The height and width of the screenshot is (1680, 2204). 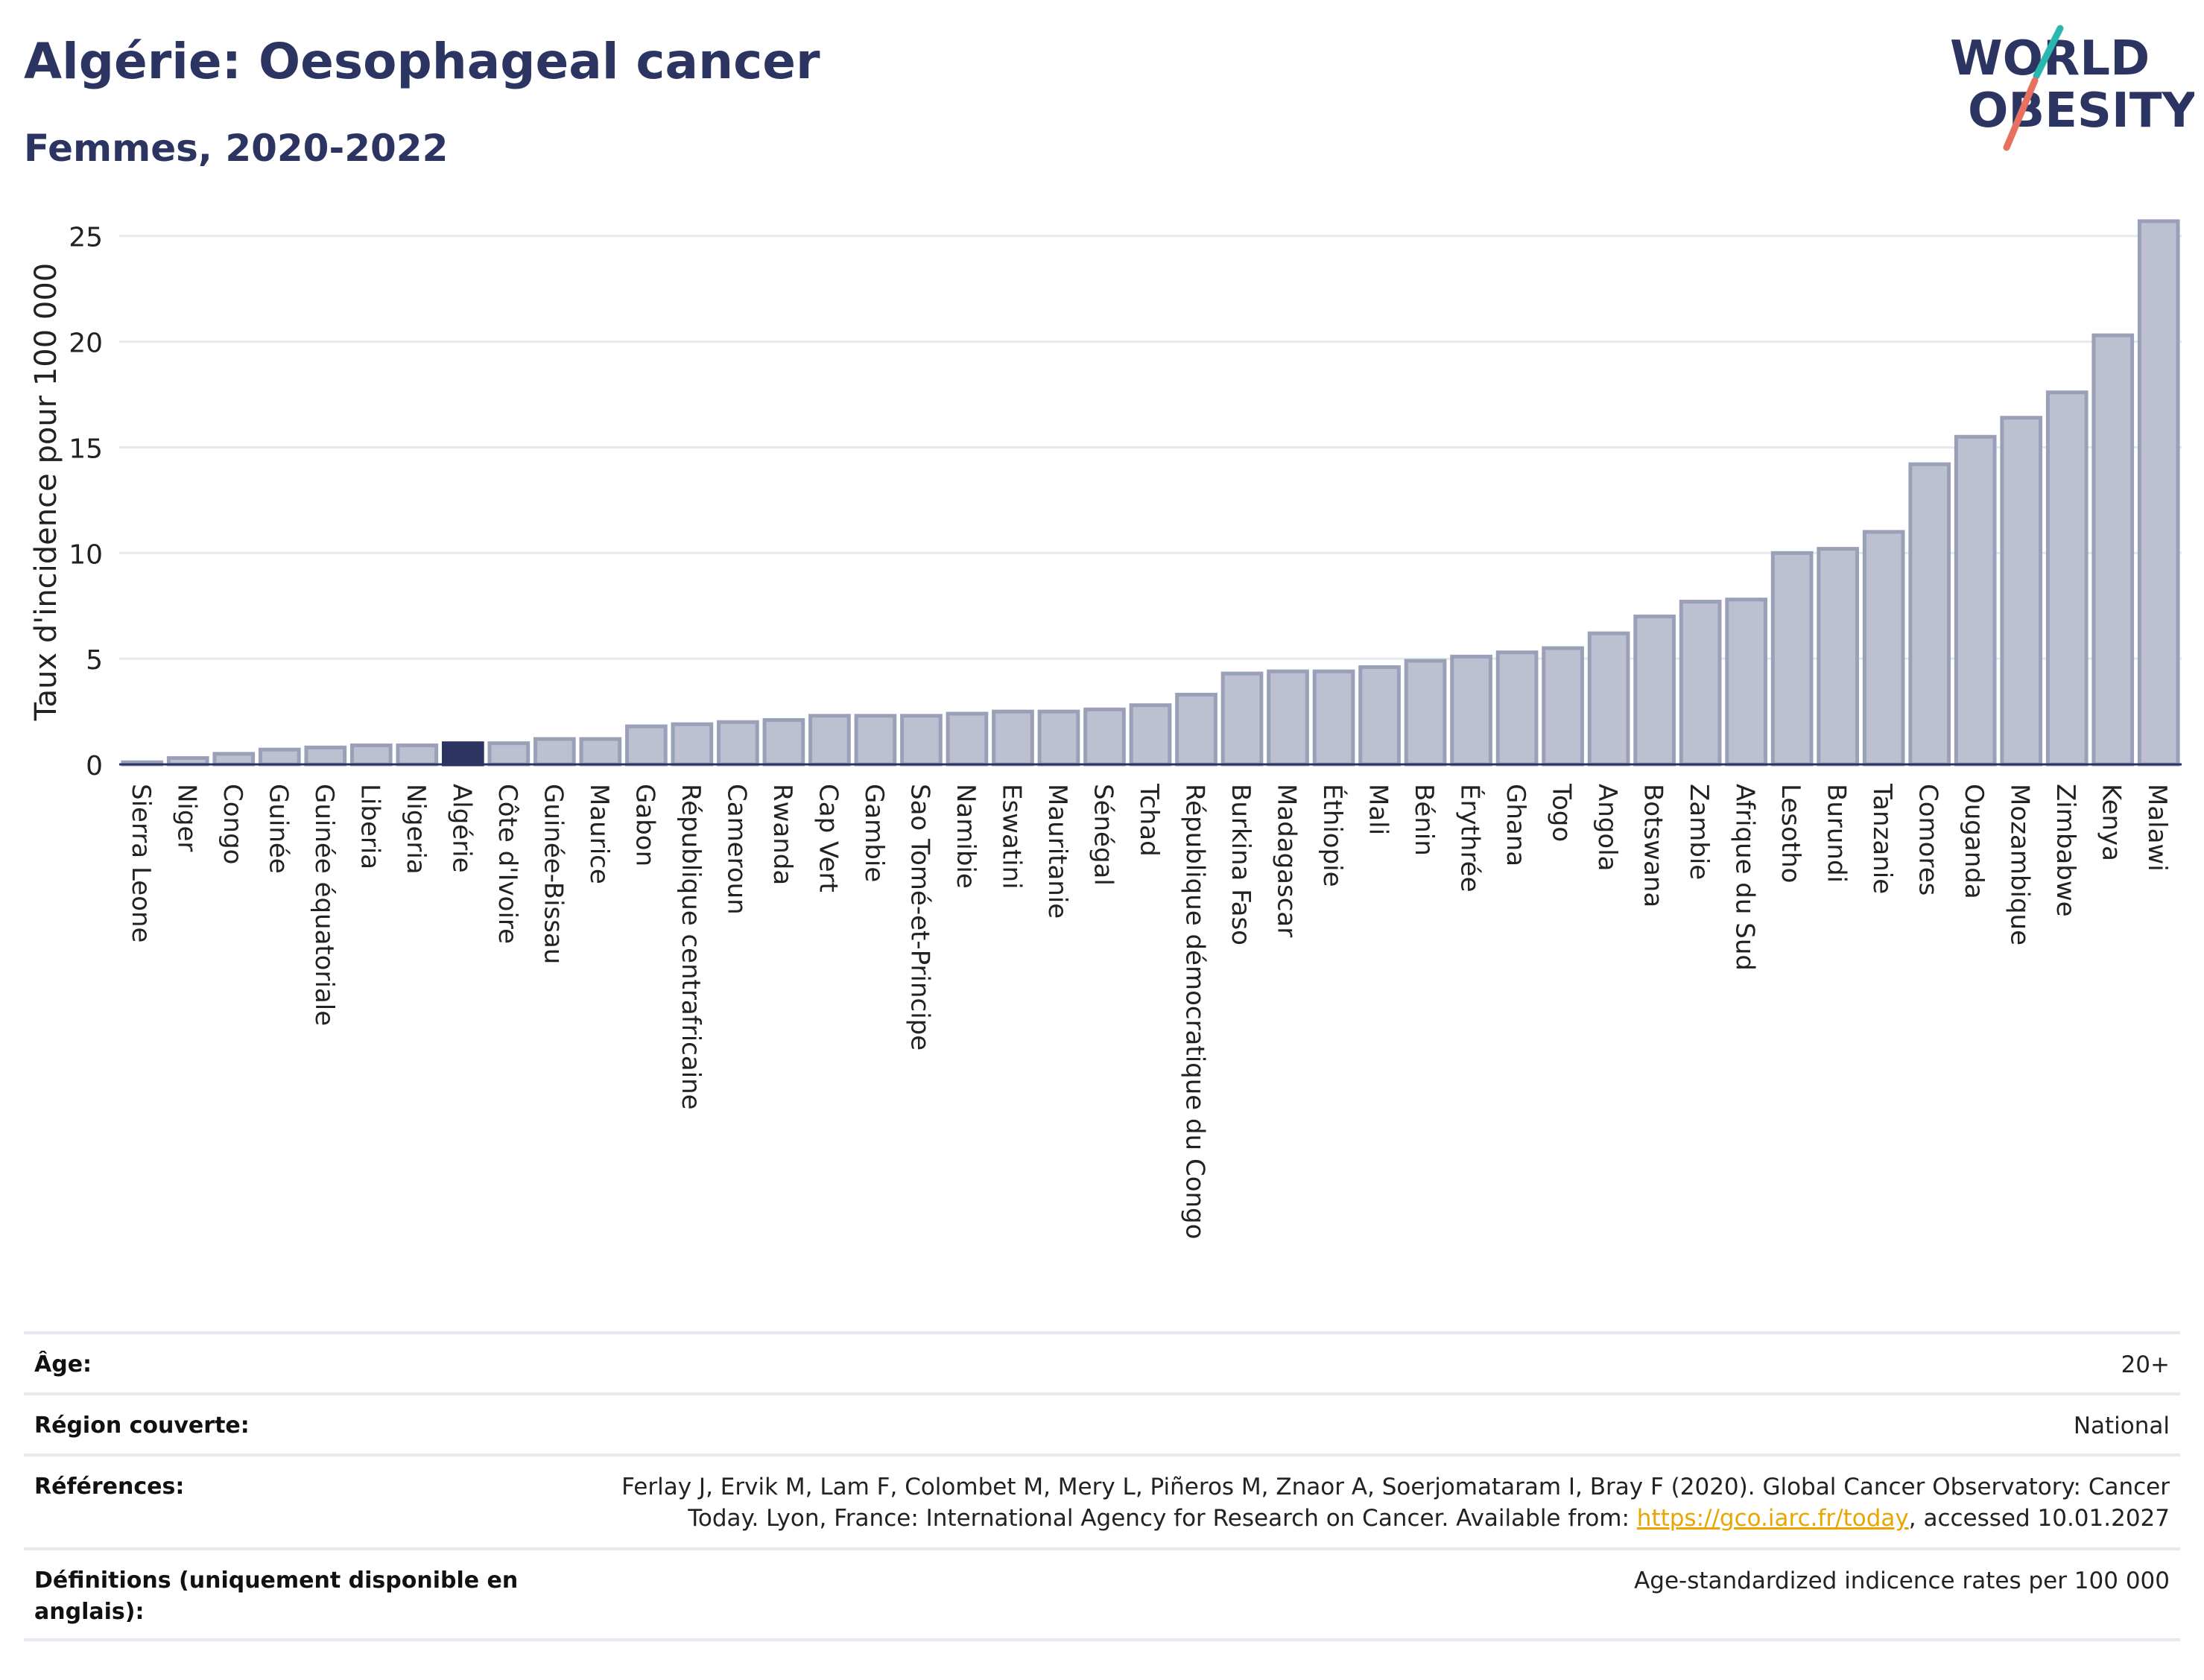 What do you see at coordinates (324, 905) in the screenshot?
I see `x-tick-label: Guinée équatoriale` at bounding box center [324, 905].